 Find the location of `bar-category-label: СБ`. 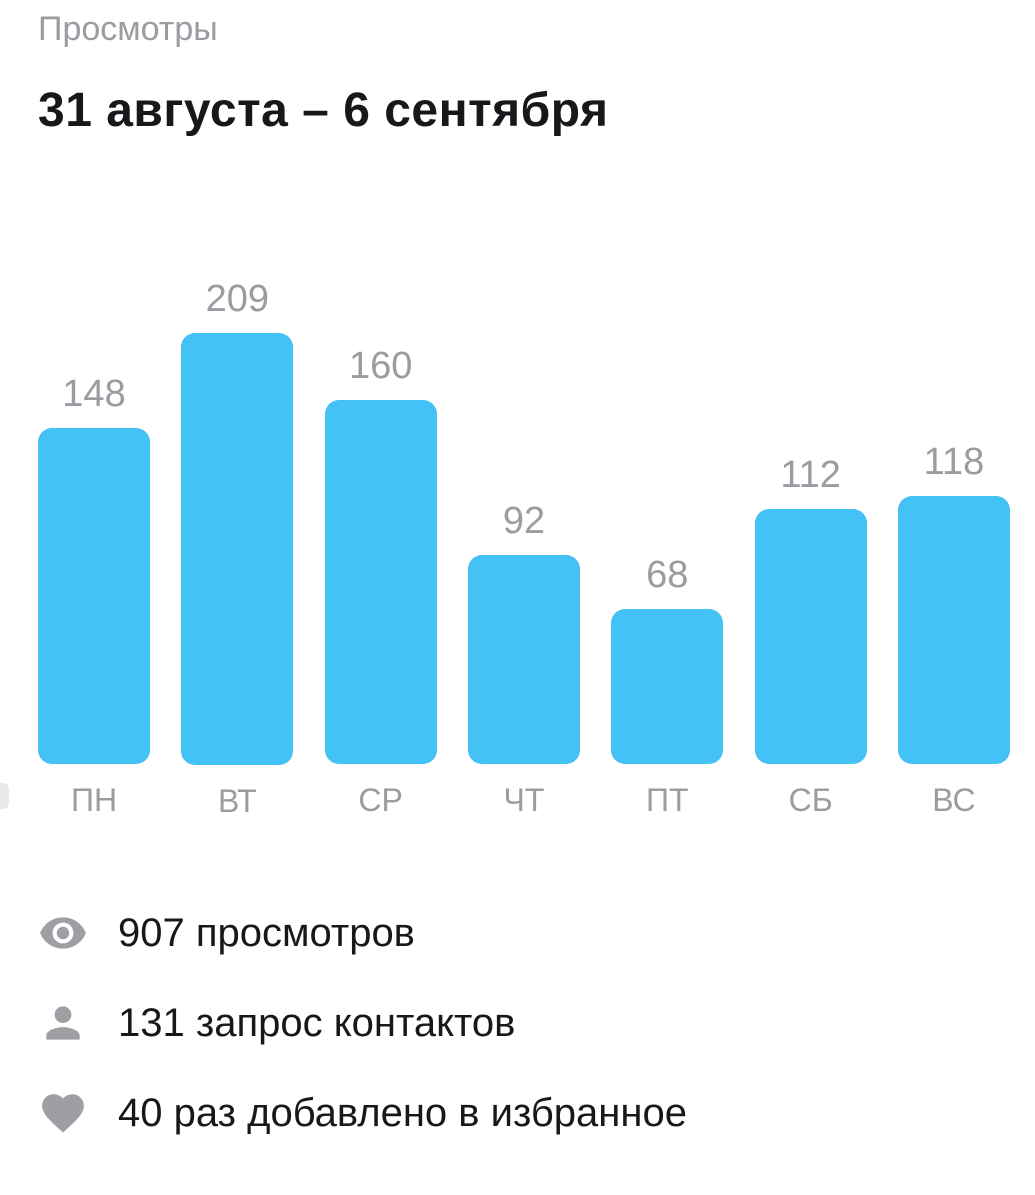

bar-category-label: СБ is located at coordinates (810, 800).